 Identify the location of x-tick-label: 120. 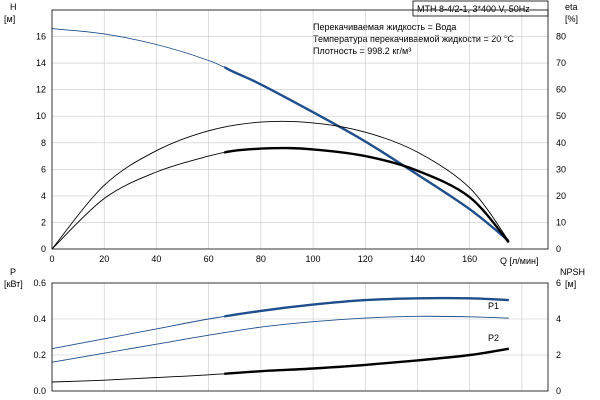
(365, 259).